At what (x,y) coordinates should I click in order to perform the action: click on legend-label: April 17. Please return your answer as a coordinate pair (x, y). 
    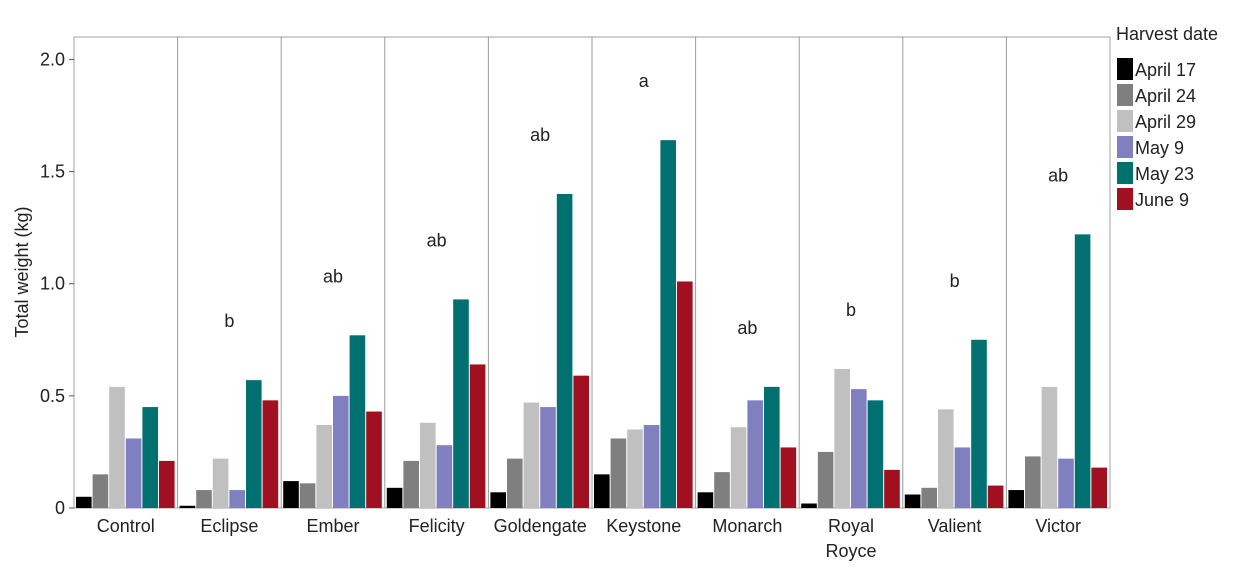
    Looking at the image, I should click on (1165, 70).